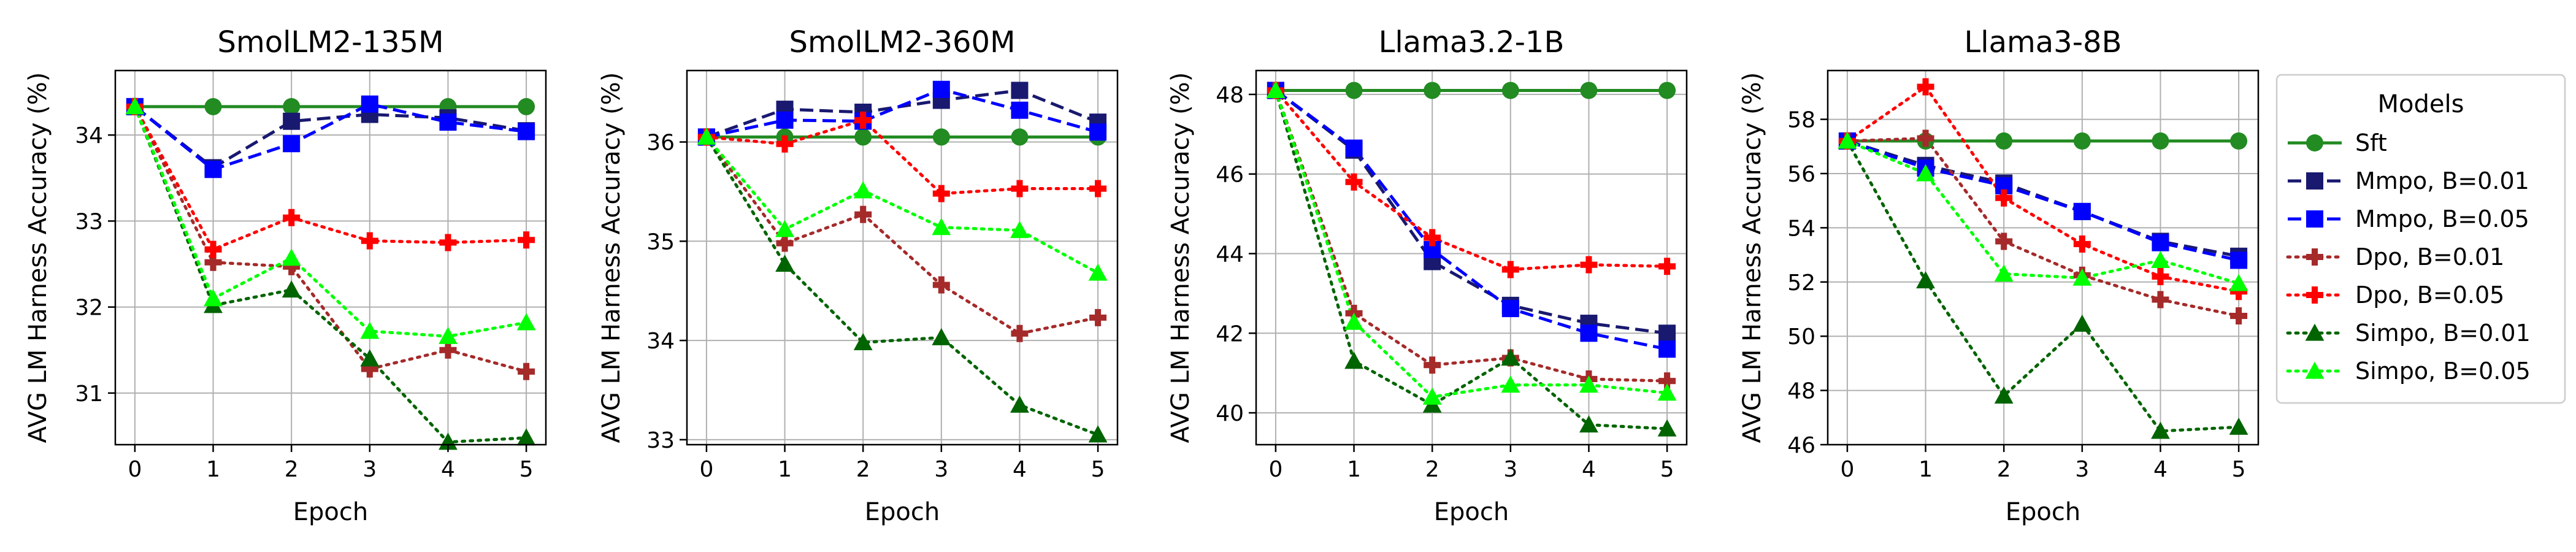  Describe the element at coordinates (1230, 175) in the screenshot. I see `y-tick-label: 46` at that location.